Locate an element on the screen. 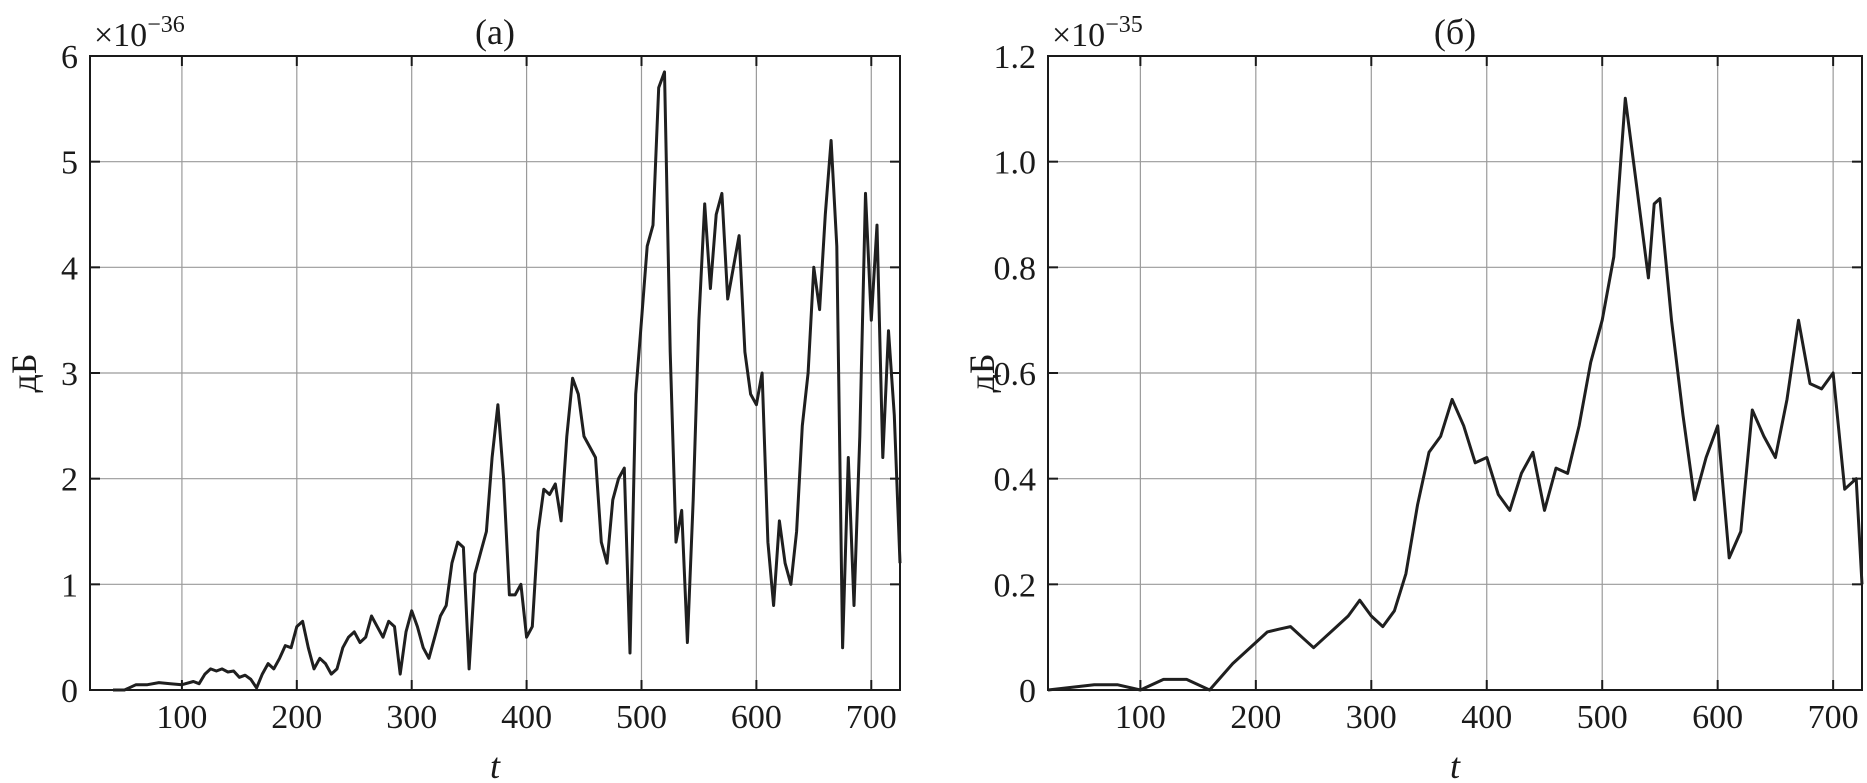 This screenshot has width=1867, height=783. y-multiplier-label: ×10⁻³⁵ is located at coordinates (1097, 33).